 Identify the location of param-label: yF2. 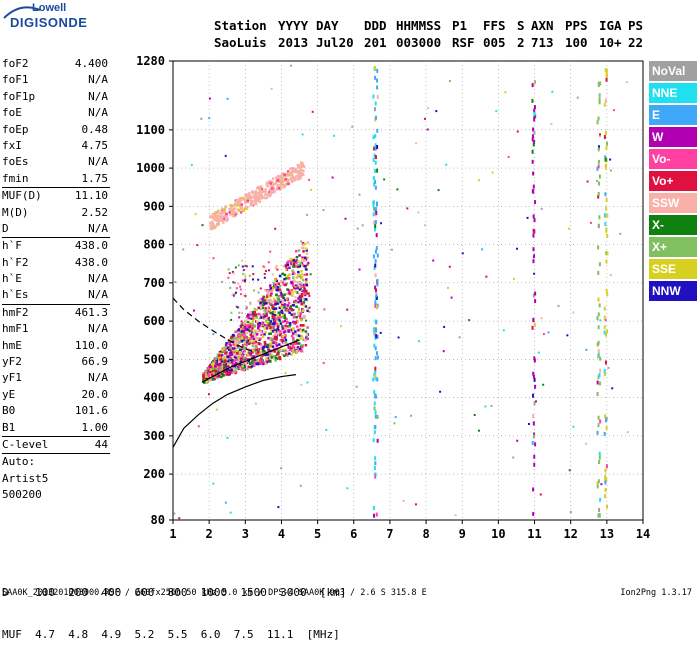
(12, 362).